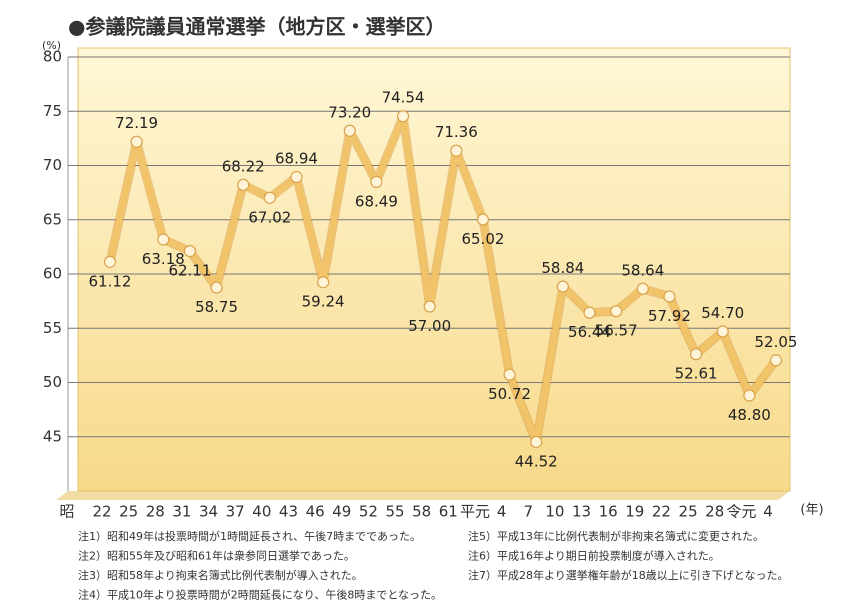 The height and width of the screenshot is (611, 850). I want to click on y-tick-label: 65, so click(52, 219).